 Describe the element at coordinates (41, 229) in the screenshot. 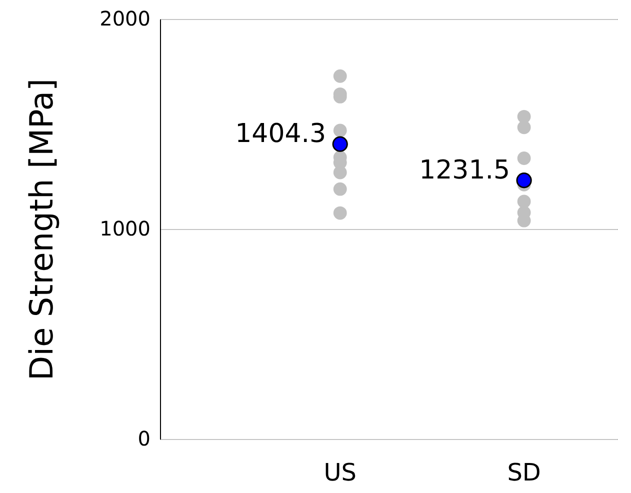

I see `y-axis-title: Die Strength [MPa]` at that location.